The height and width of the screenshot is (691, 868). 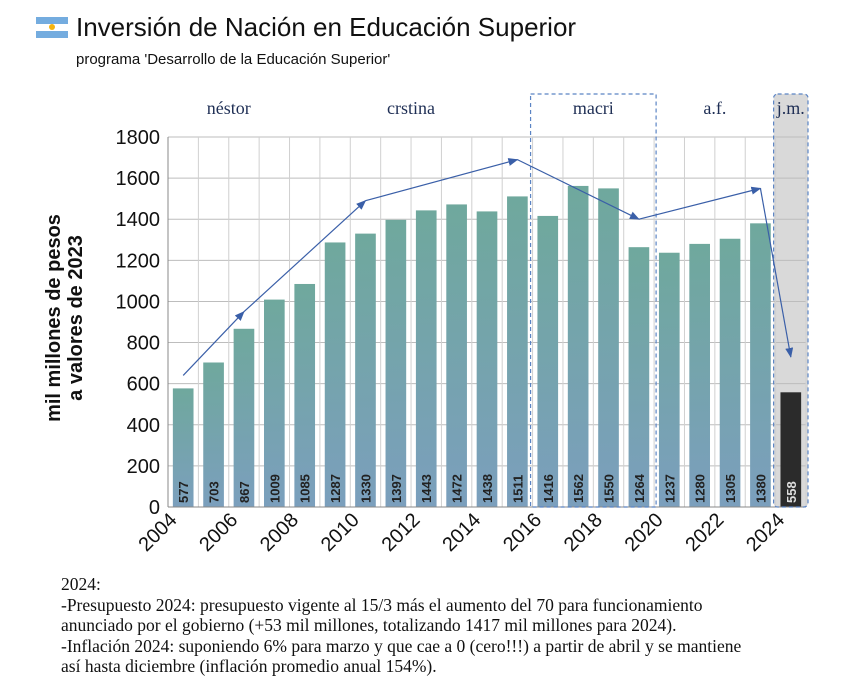 I want to click on bar-value-label: 1511, so click(x=517, y=489).